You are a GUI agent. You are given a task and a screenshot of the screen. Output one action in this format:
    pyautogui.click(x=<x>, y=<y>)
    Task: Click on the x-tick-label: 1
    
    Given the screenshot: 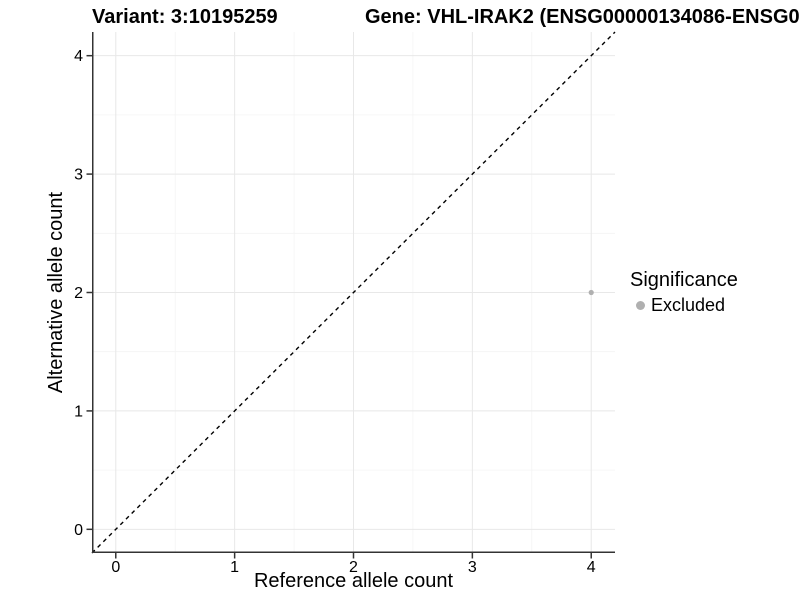 What is the action you would take?
    pyautogui.click(x=234, y=567)
    